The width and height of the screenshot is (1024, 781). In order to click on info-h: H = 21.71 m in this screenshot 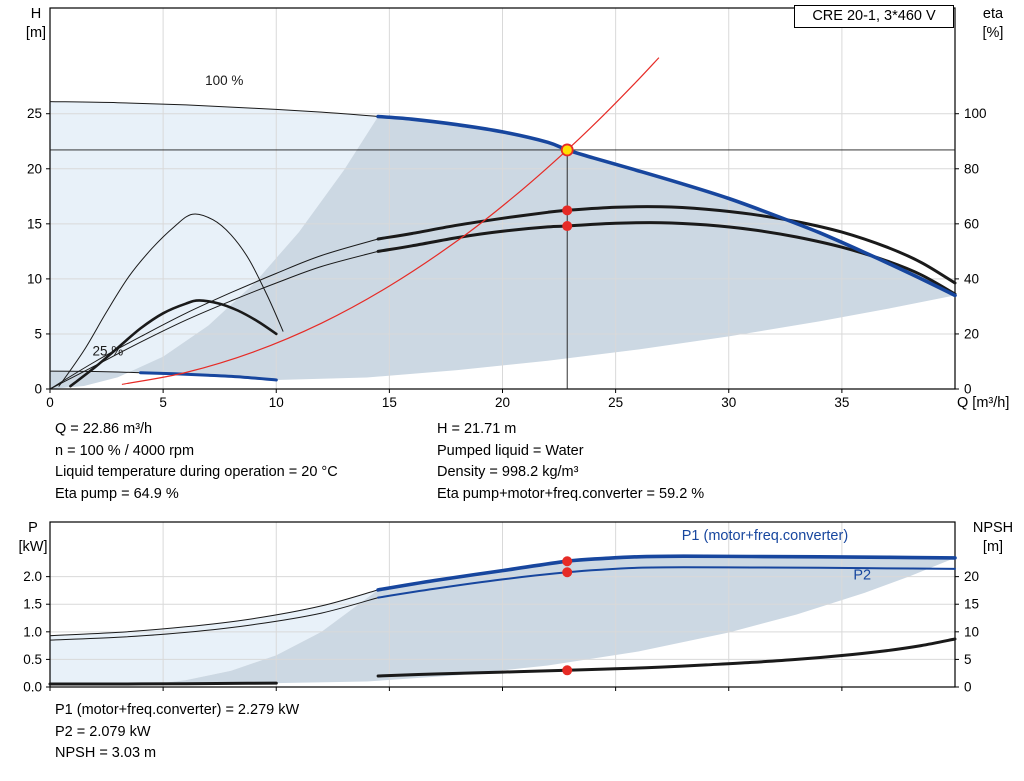, I will do `click(477, 429)`.